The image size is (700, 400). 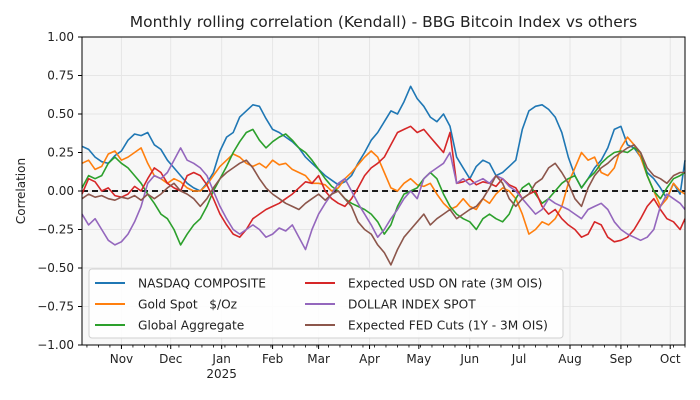 I want to click on legend-item: Gold Spot $/Oz, so click(x=166, y=305).